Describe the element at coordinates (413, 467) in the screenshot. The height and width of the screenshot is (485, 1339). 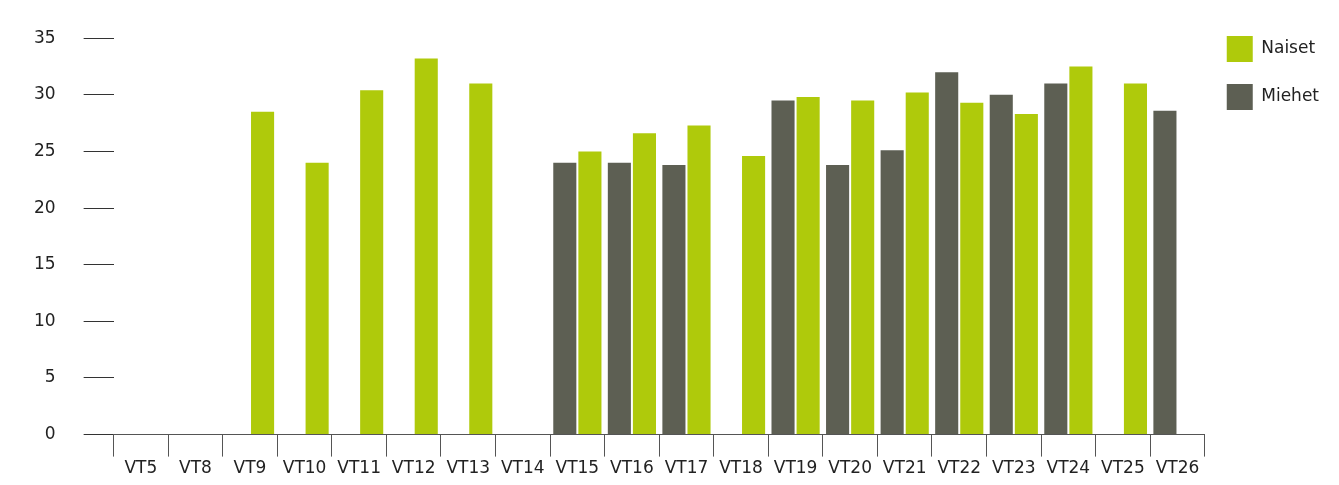
I see `x-tick-label: VT12` at that location.